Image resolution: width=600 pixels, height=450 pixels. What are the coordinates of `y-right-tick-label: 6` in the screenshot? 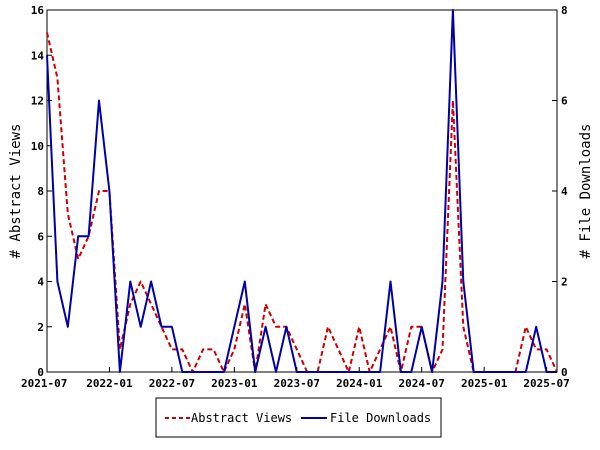 It's located at (564, 101).